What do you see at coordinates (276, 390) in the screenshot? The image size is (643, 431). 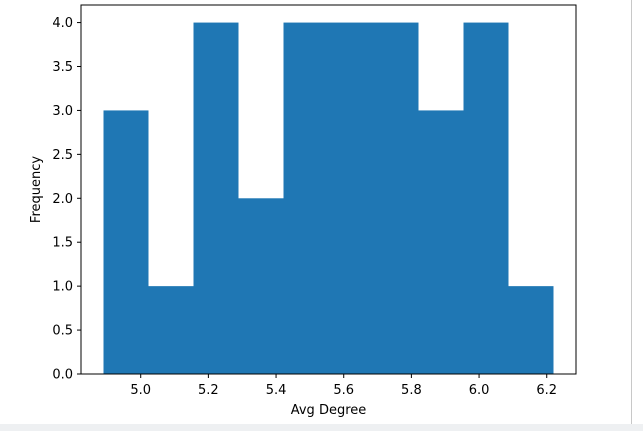 I see `x-tick-label: 5.4` at bounding box center [276, 390].